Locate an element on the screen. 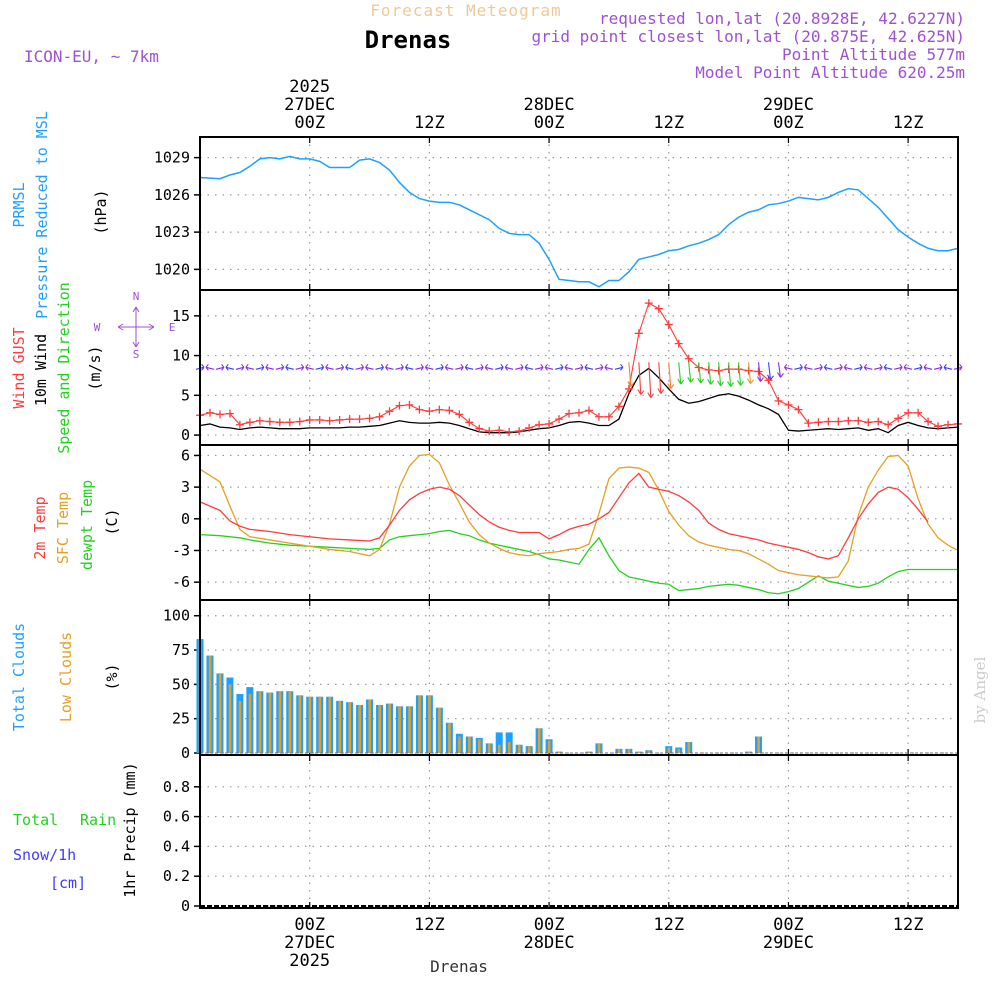 The width and height of the screenshot is (1000, 1000). temp-unit: (C) is located at coordinates (112, 521).